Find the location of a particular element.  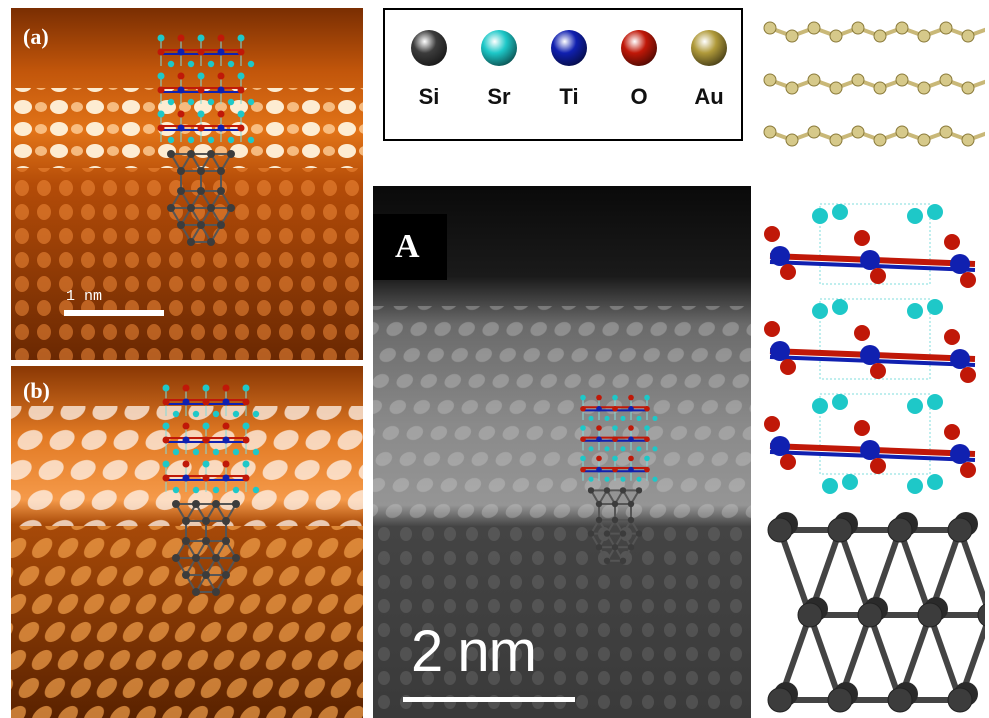

legend-atom-si-icon is located at coordinates (429, 48).